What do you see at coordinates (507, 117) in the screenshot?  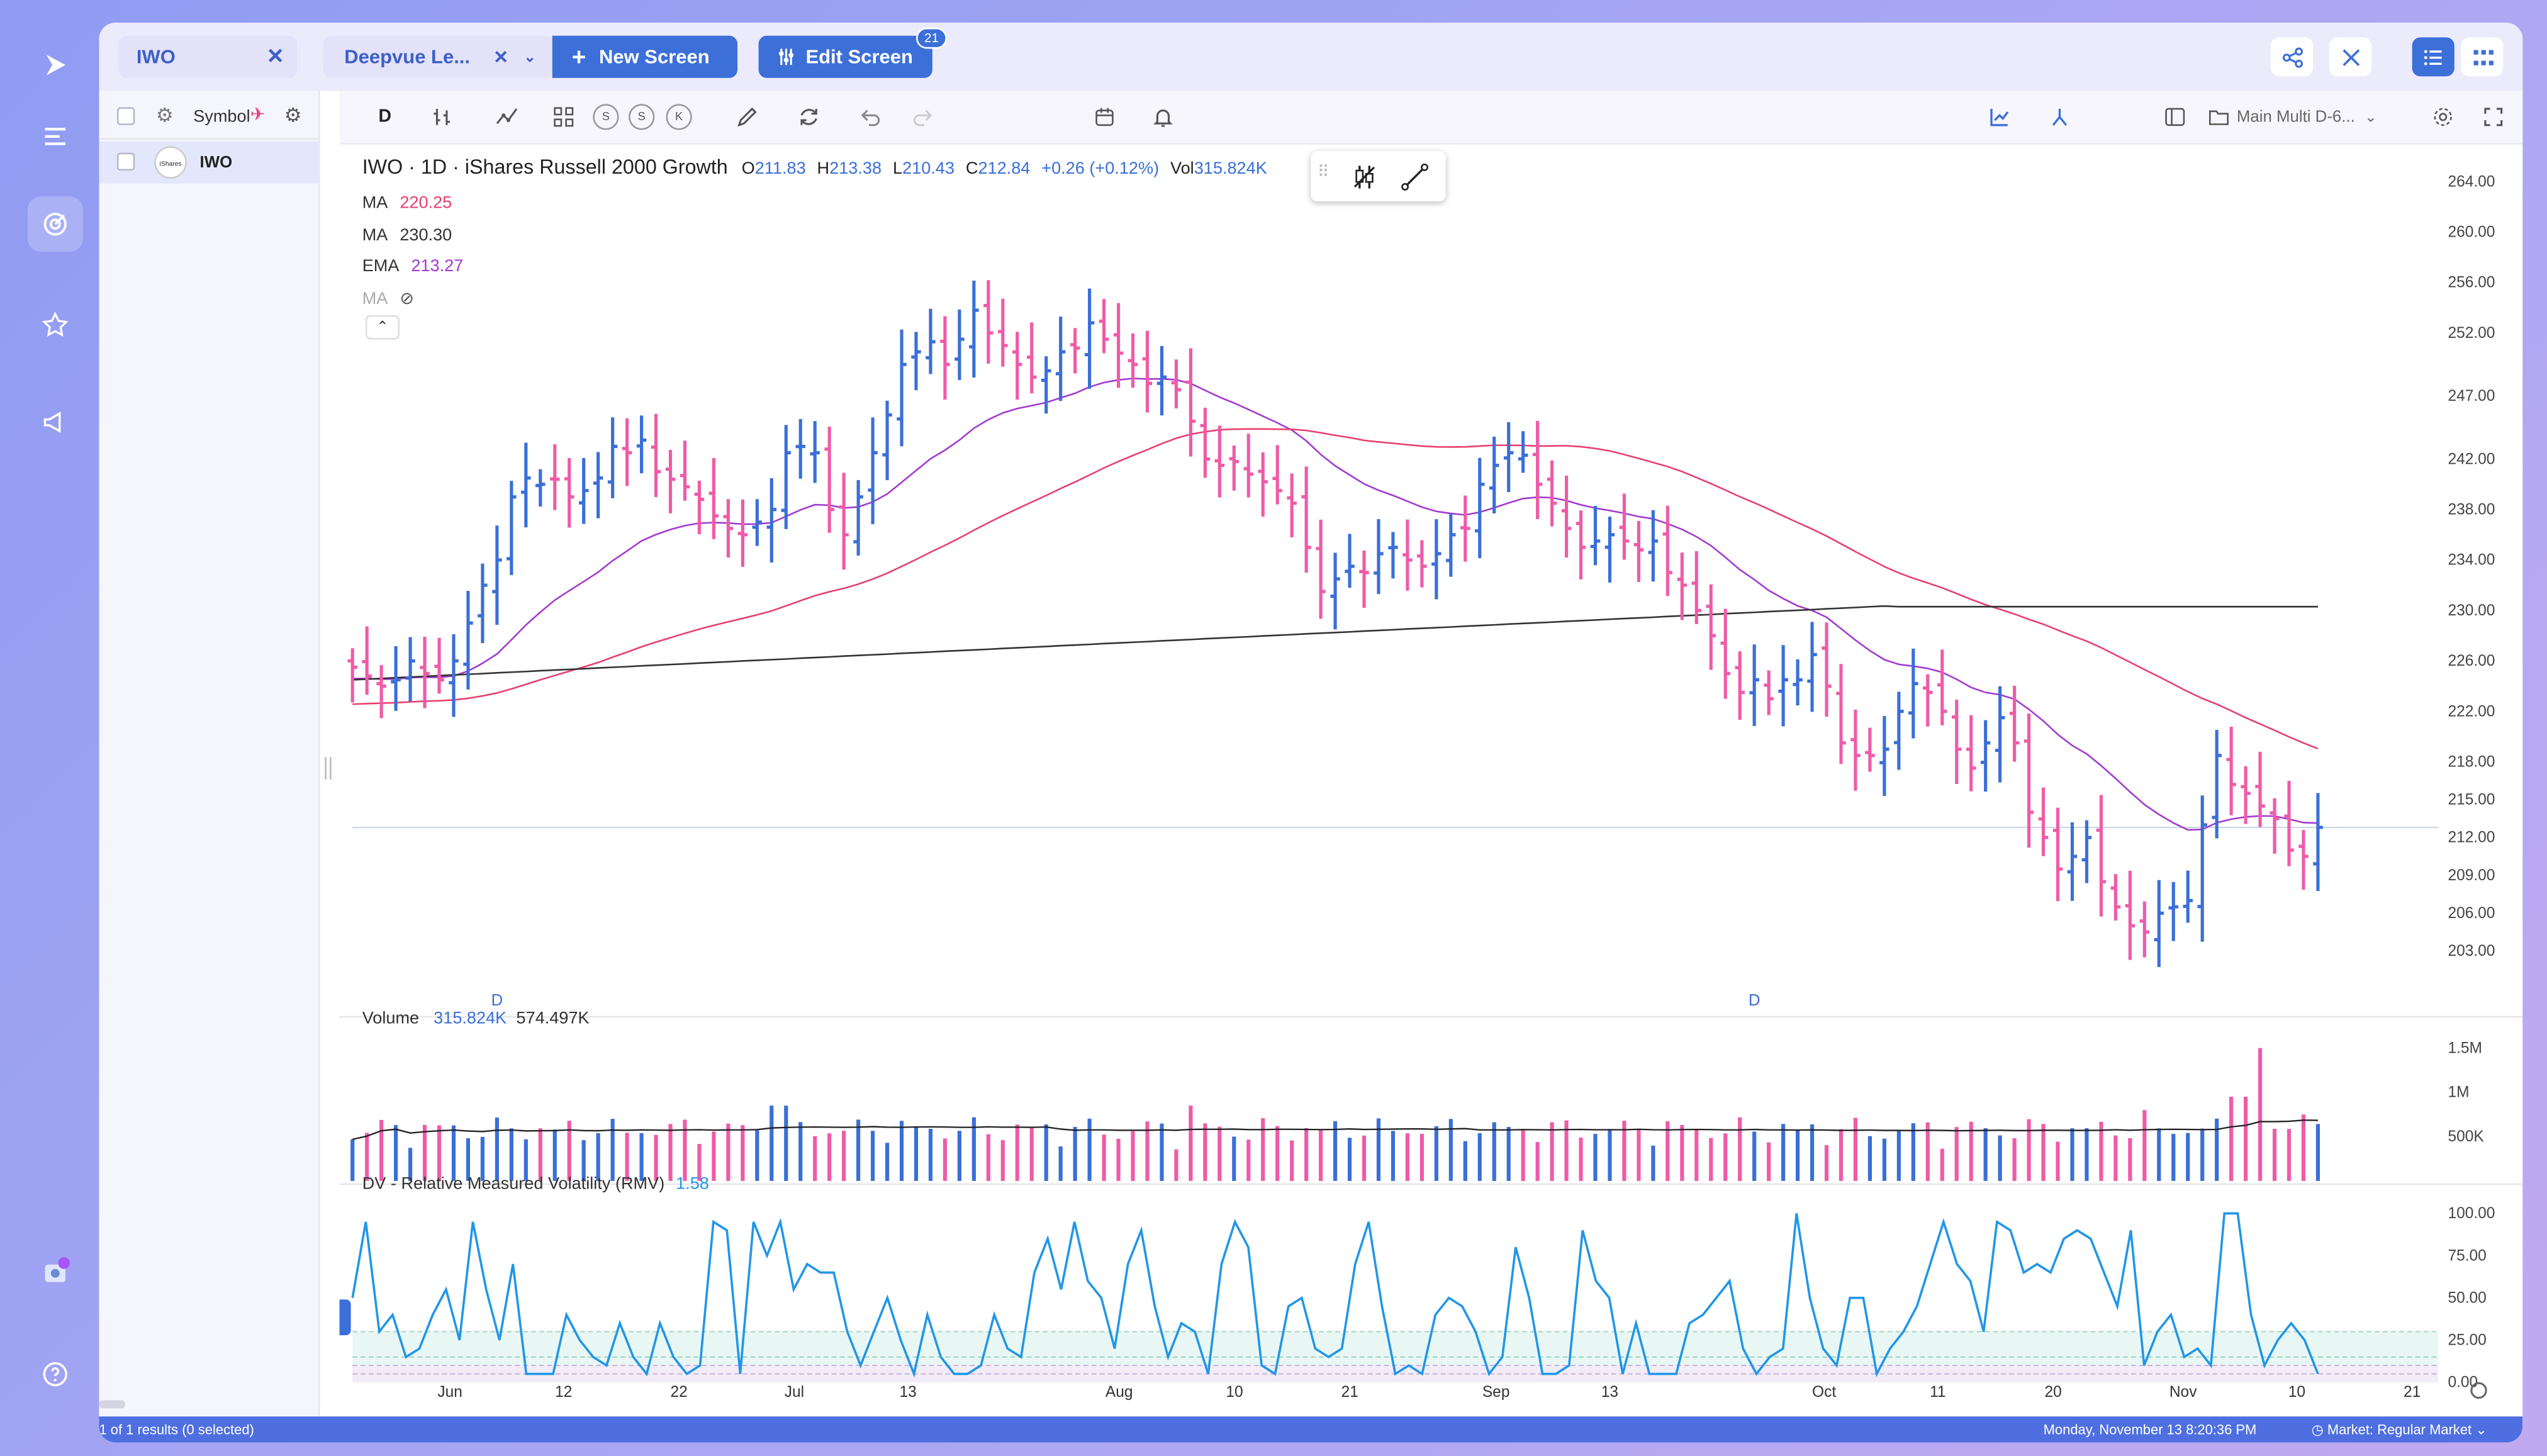 I see `indicators-button` at bounding box center [507, 117].